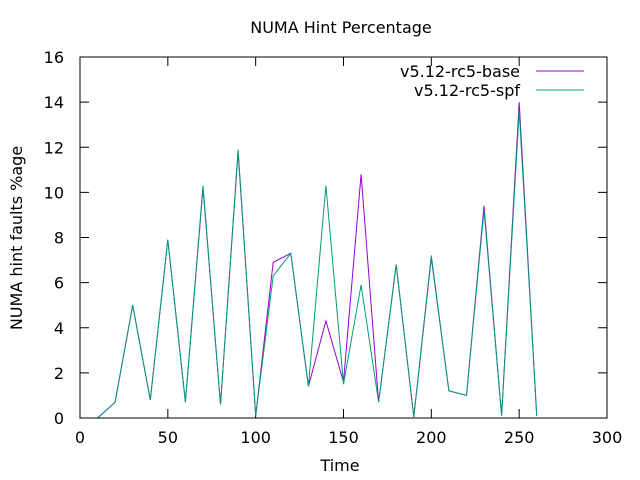 This screenshot has width=640, height=480. What do you see at coordinates (339, 465) in the screenshot?
I see `x-axis-label: Time` at bounding box center [339, 465].